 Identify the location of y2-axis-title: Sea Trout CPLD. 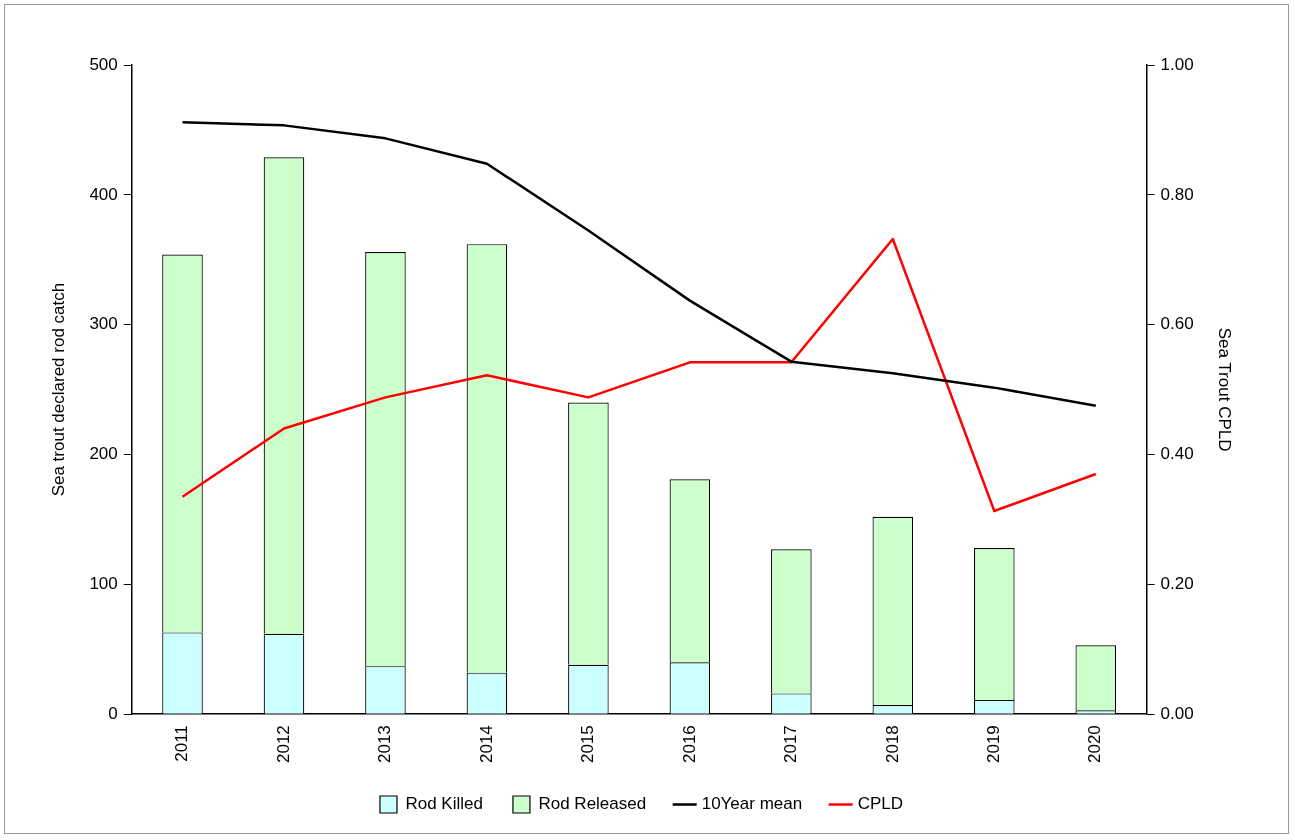
(1225, 389).